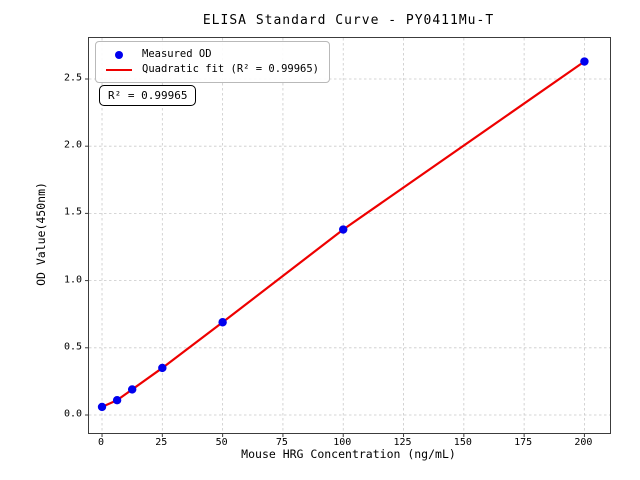  Describe the element at coordinates (402, 442) in the screenshot. I see `x-tick-label: 125` at that location.